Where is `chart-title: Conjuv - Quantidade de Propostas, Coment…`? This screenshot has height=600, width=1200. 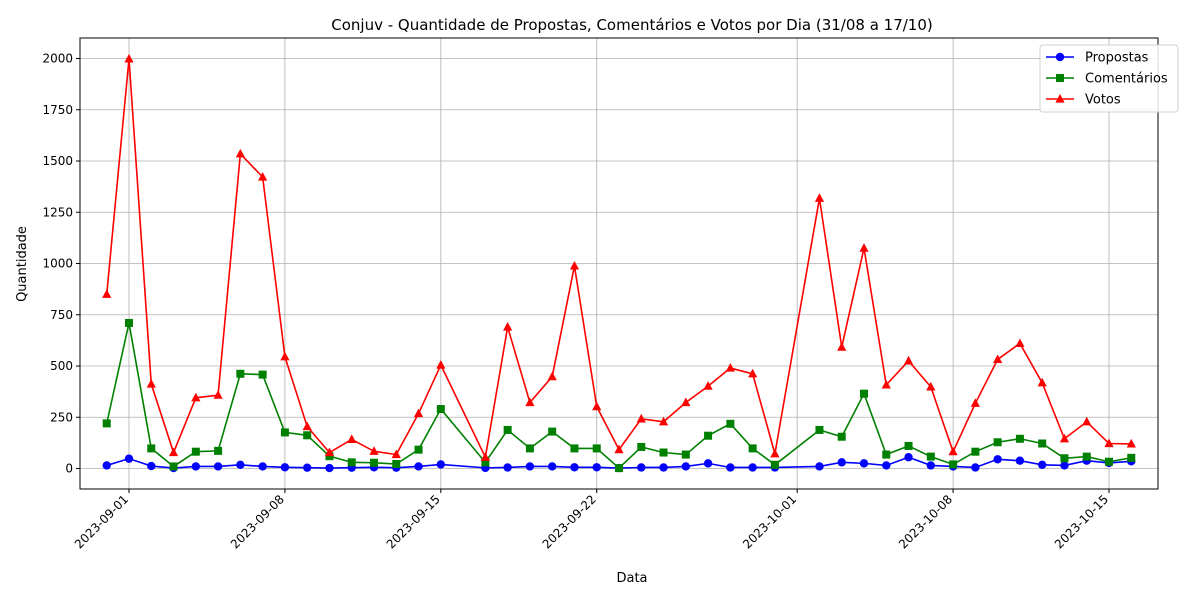 chart-title: Conjuv - Quantidade de Propostas, Coment… is located at coordinates (631, 25).